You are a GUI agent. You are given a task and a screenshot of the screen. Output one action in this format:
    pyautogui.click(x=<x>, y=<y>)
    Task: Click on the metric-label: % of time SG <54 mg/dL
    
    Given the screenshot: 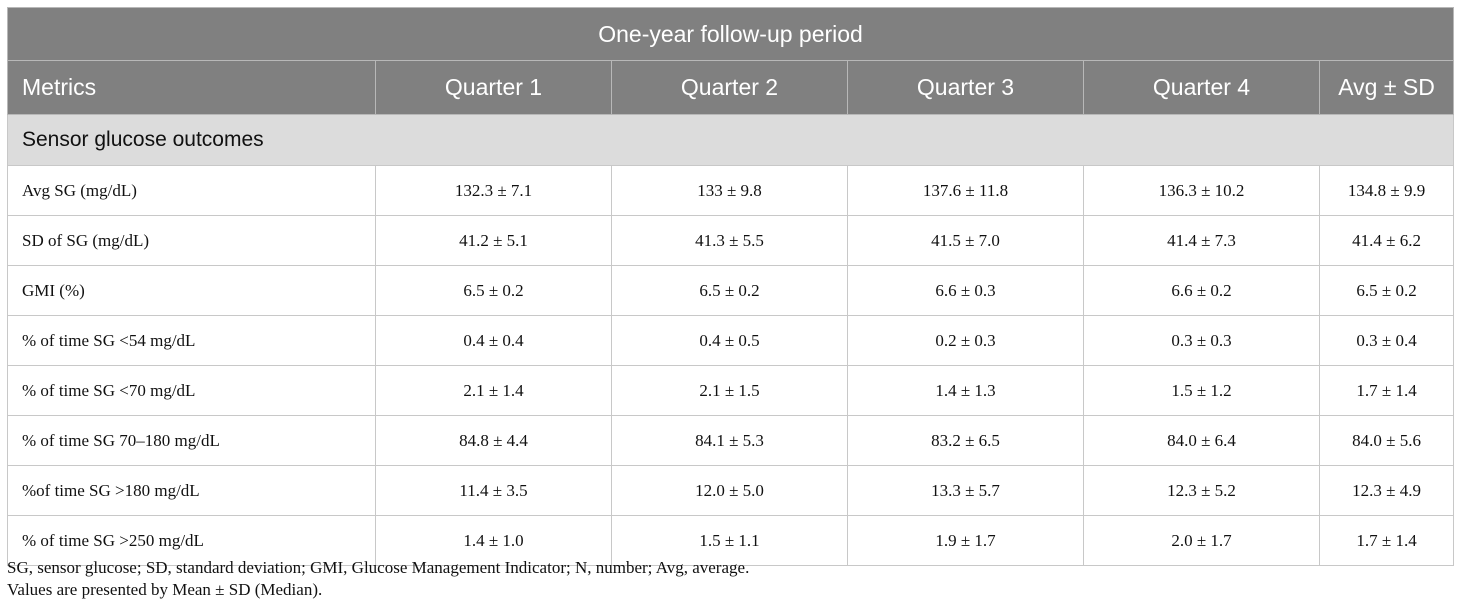 What is the action you would take?
    pyautogui.click(x=191, y=340)
    